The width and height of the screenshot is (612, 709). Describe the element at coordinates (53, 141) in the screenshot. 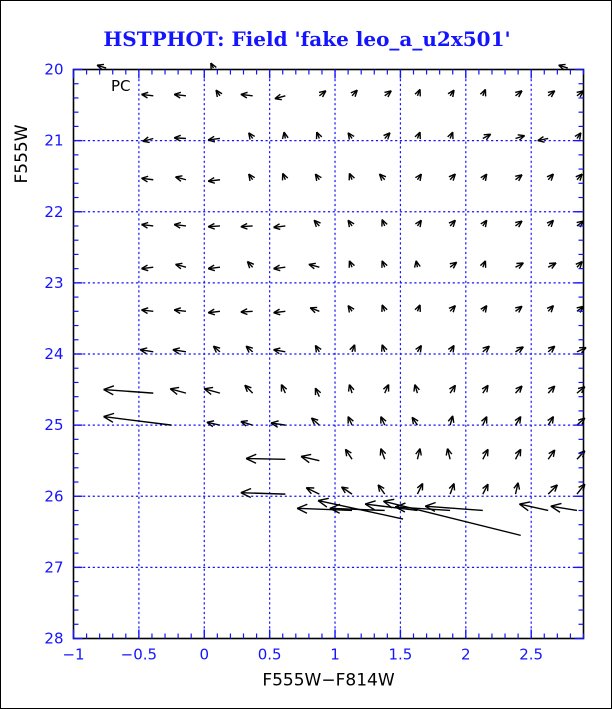

I see `y-tick-label: 21` at that location.